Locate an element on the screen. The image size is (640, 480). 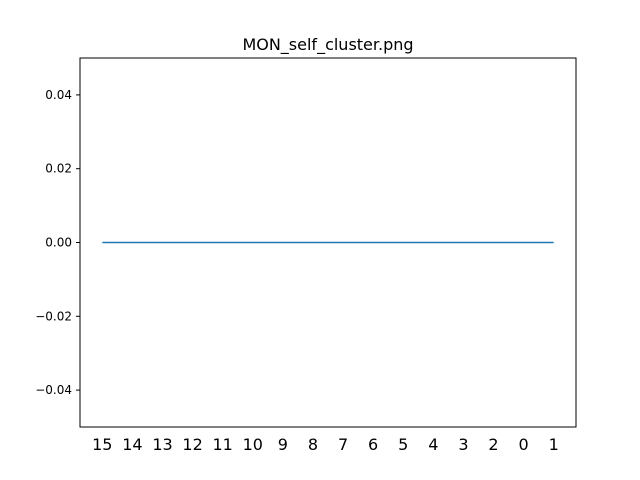
x-tick-label: 6 is located at coordinates (373, 444).